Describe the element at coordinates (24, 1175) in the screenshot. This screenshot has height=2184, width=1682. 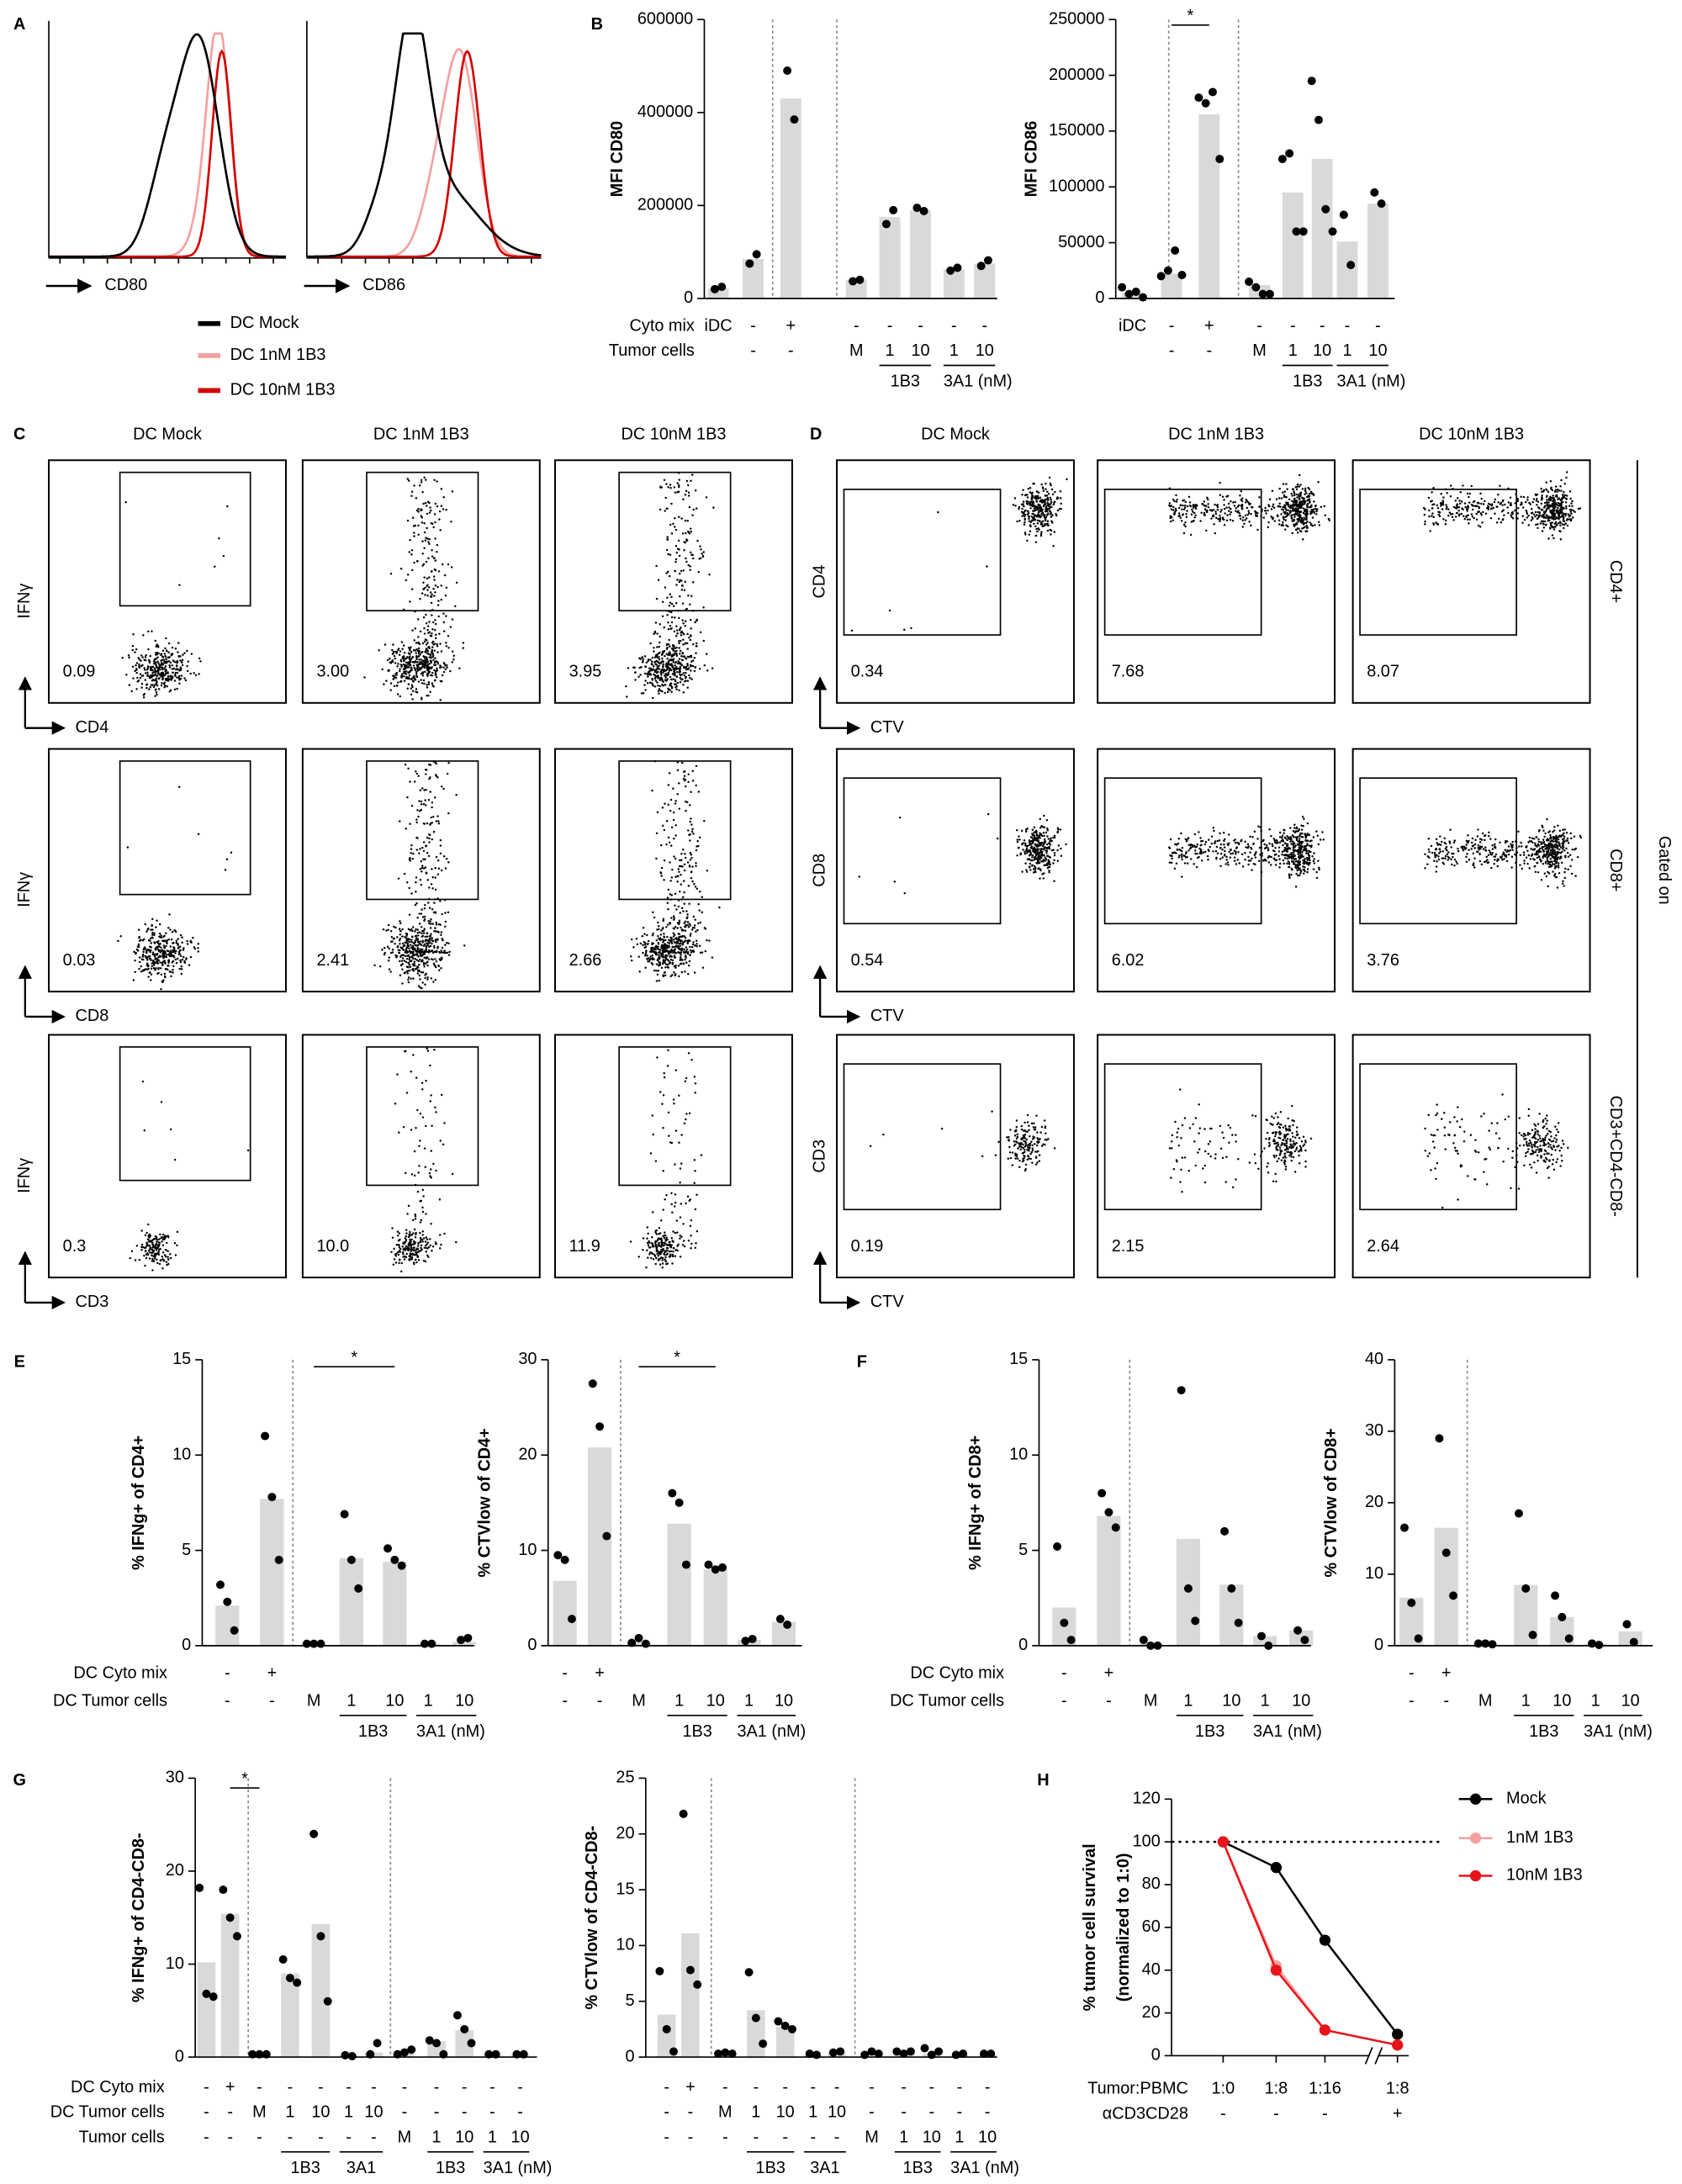
I see `y-axis-label: IFNγ` at that location.